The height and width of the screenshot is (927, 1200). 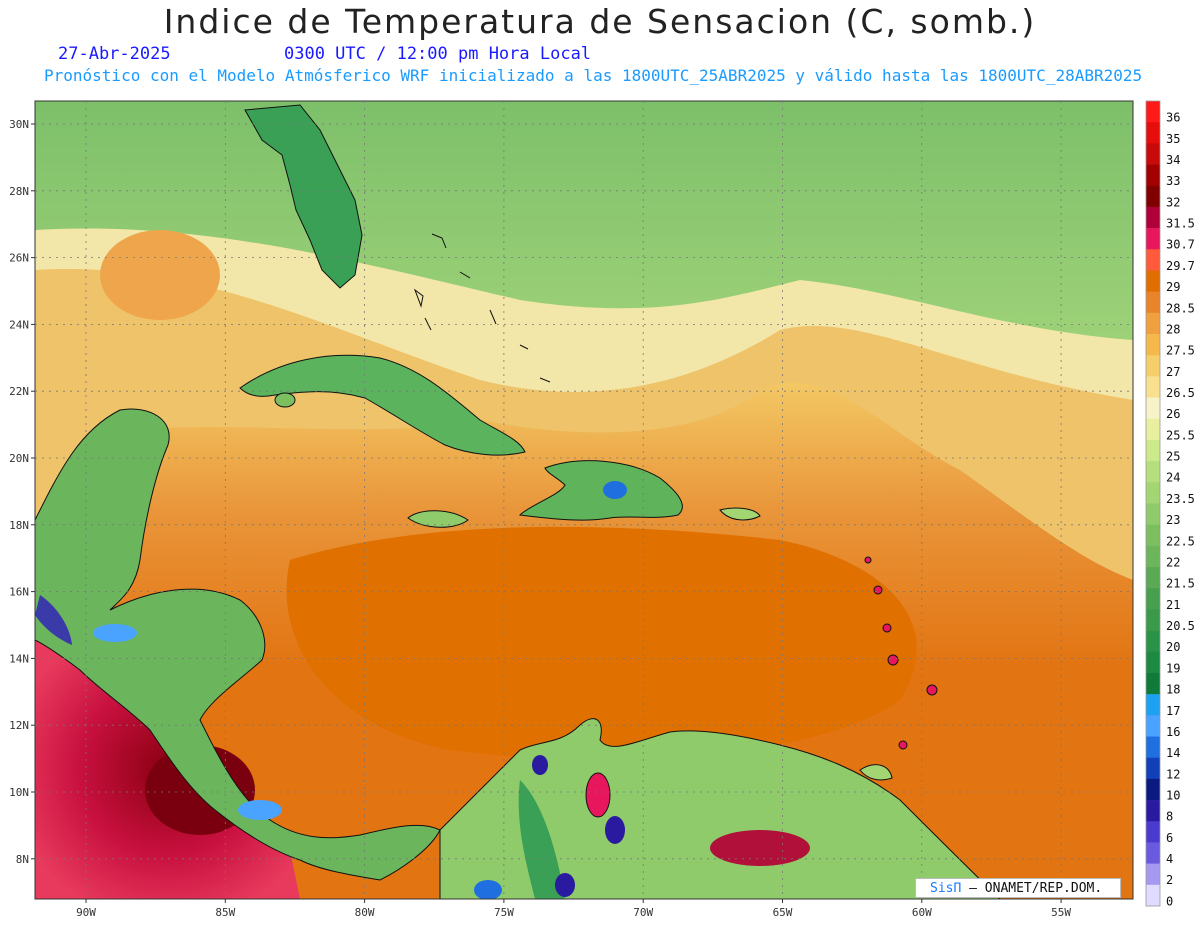 I want to click on colorbar-label: 27, so click(x=1173, y=372).